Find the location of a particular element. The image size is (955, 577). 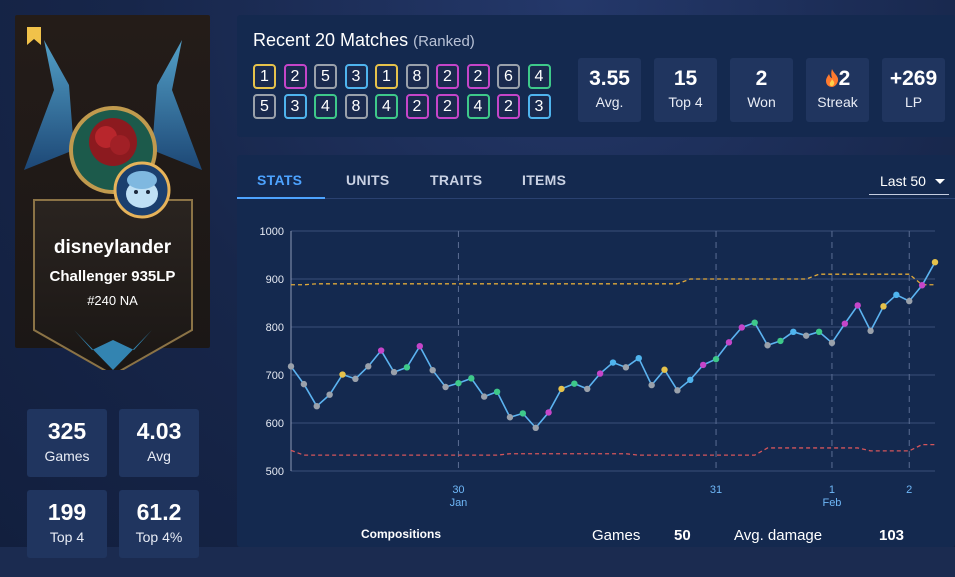

summary-won: 2 Won is located at coordinates (761, 90).